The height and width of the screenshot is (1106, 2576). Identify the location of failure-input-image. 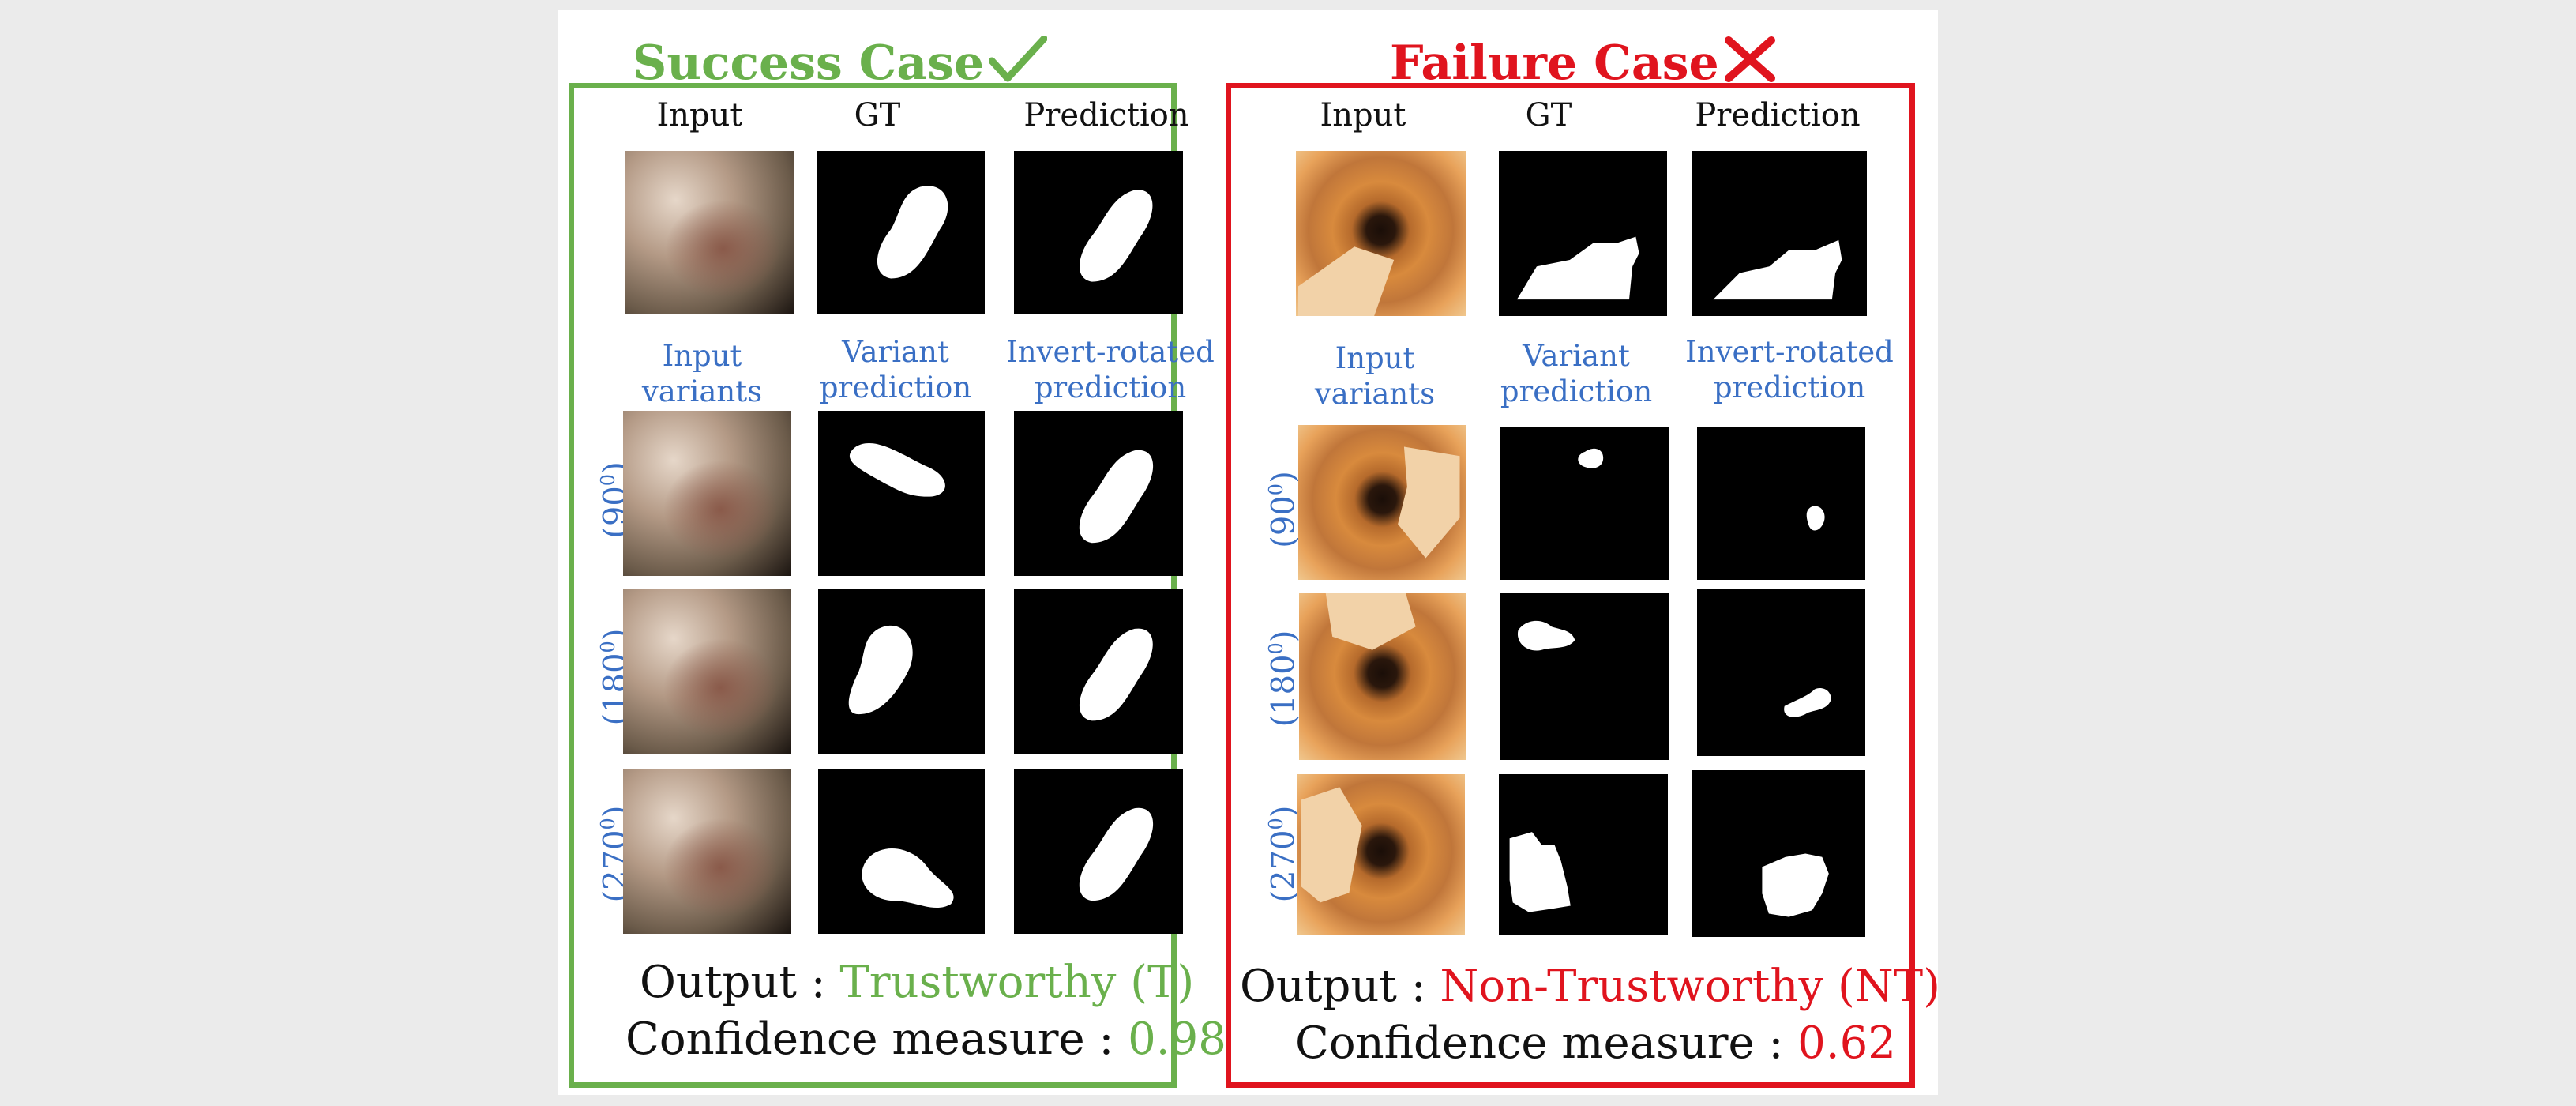
(1381, 234).